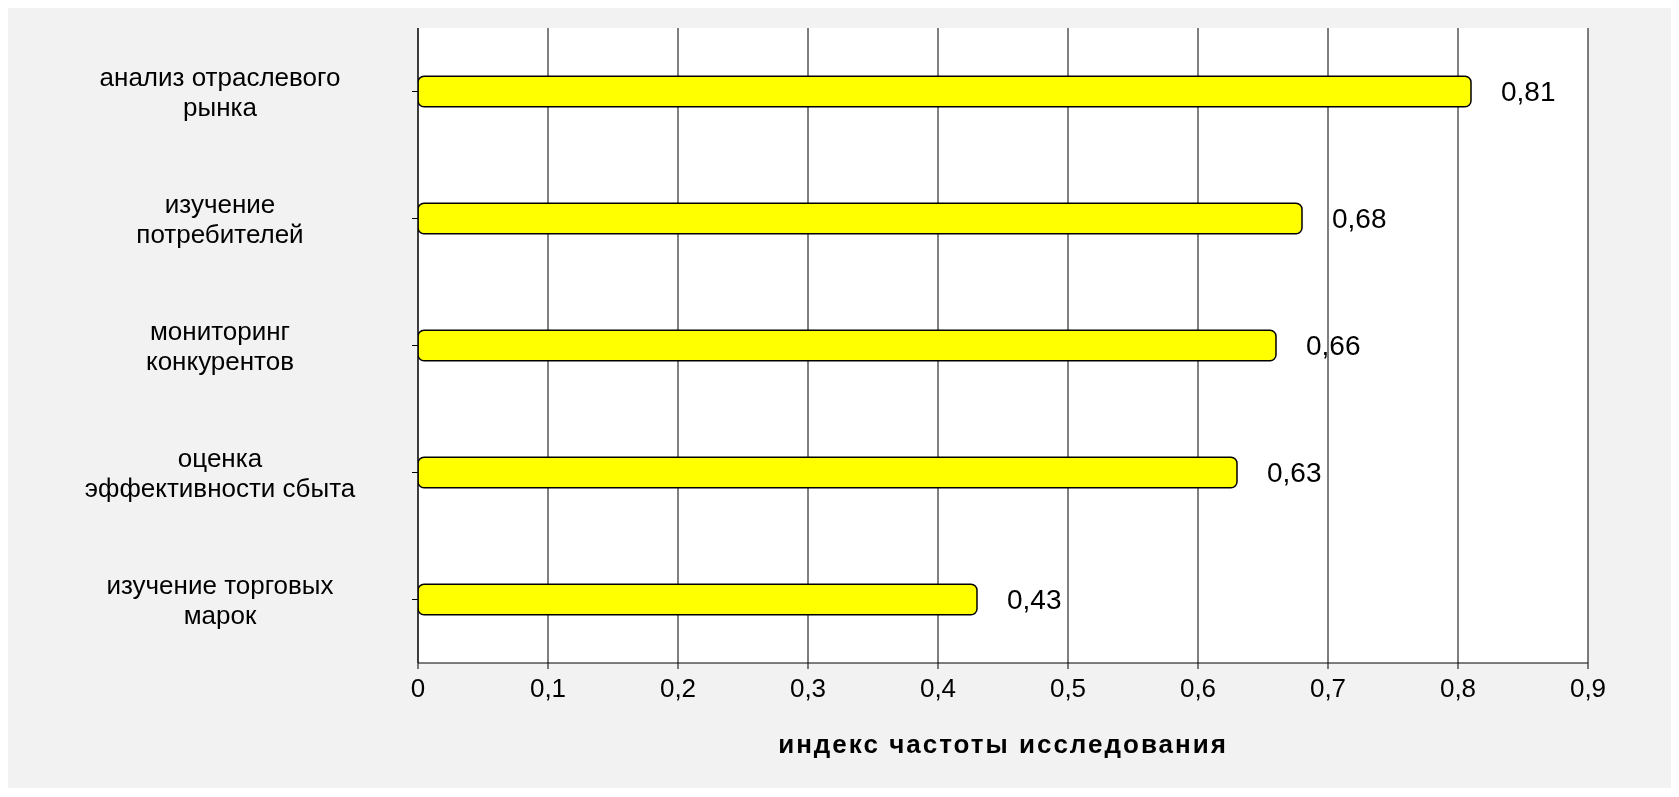 Image resolution: width=1679 pixels, height=797 pixels. What do you see at coordinates (1333, 346) in the screenshot?
I see `data-label: 0,66` at bounding box center [1333, 346].